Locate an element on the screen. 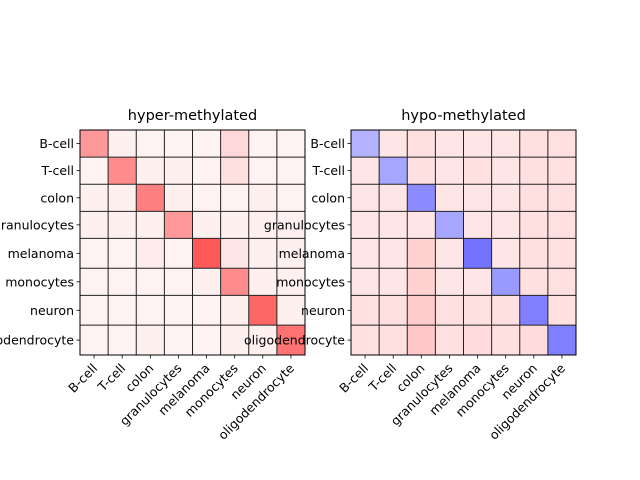  panel-2-cell-monocytes-colon is located at coordinates (421, 282).